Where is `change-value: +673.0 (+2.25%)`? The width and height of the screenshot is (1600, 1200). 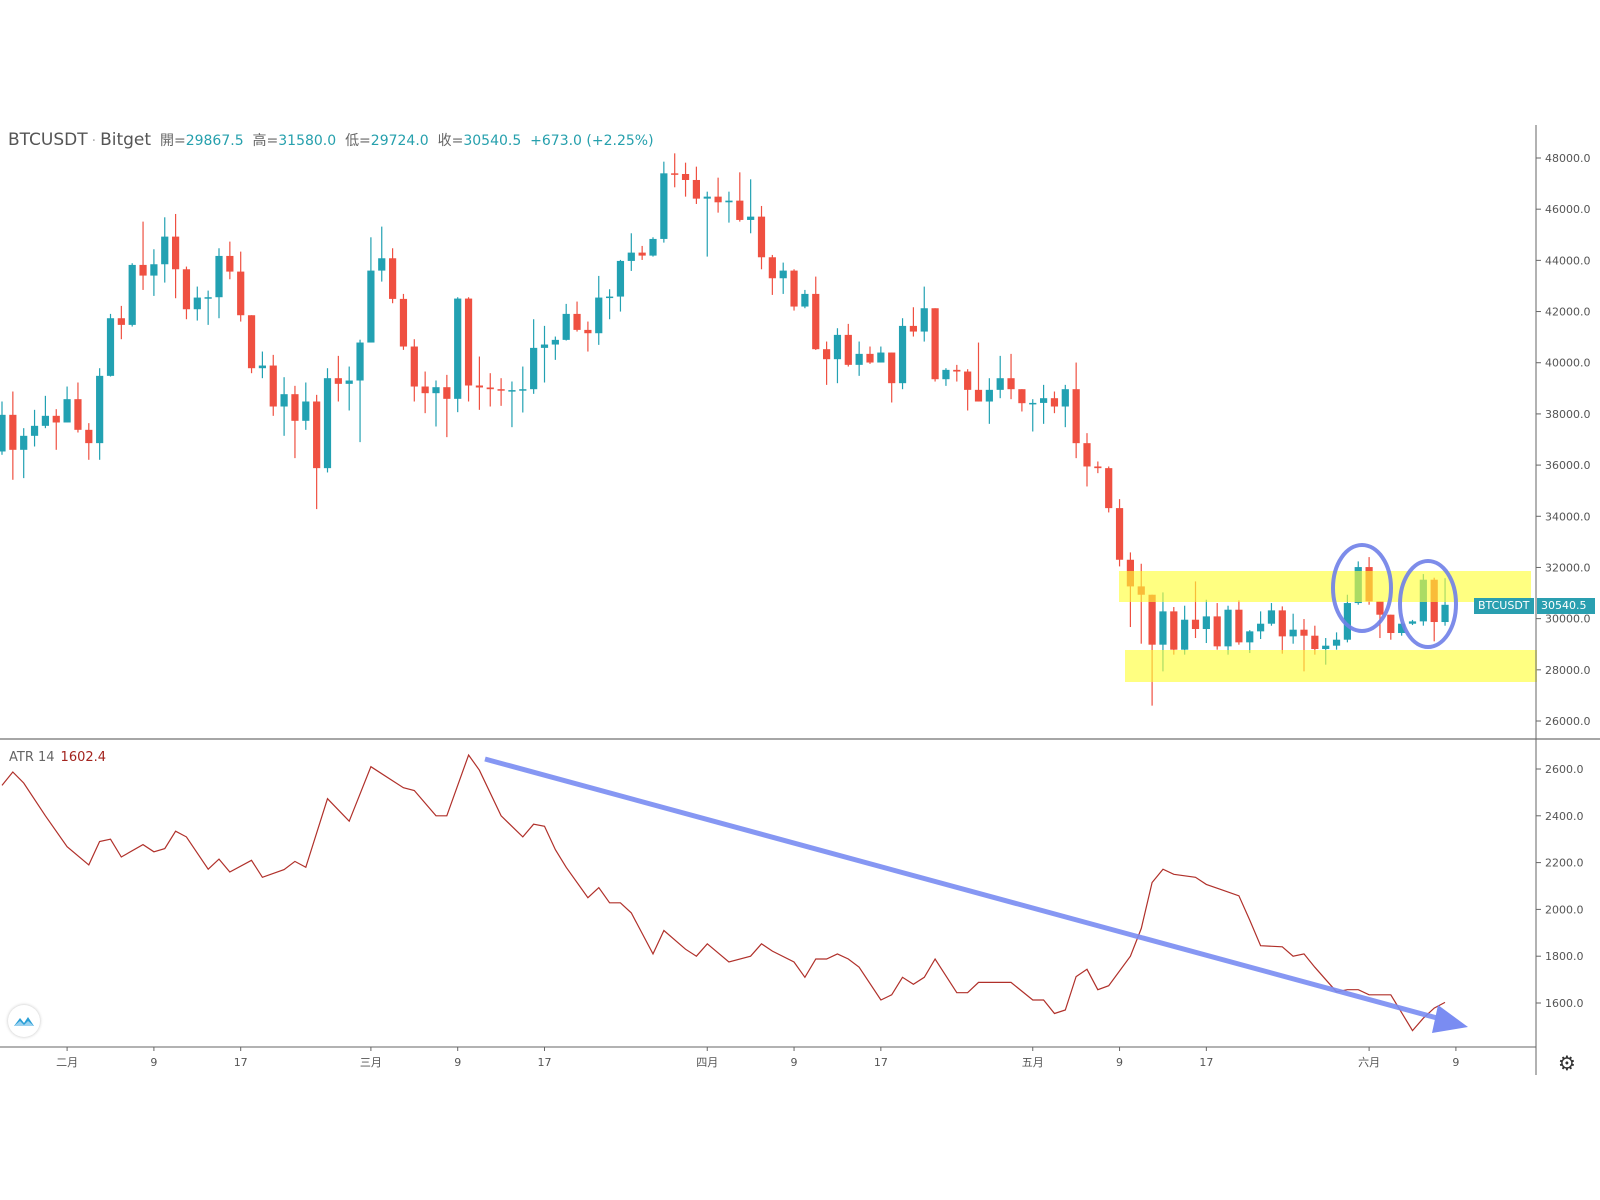 change-value: +673.0 (+2.25%) is located at coordinates (592, 141).